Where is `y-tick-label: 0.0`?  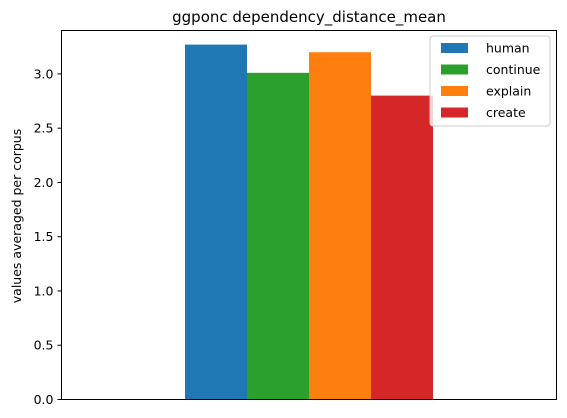
y-tick-label: 0.0 is located at coordinates (44, 399).